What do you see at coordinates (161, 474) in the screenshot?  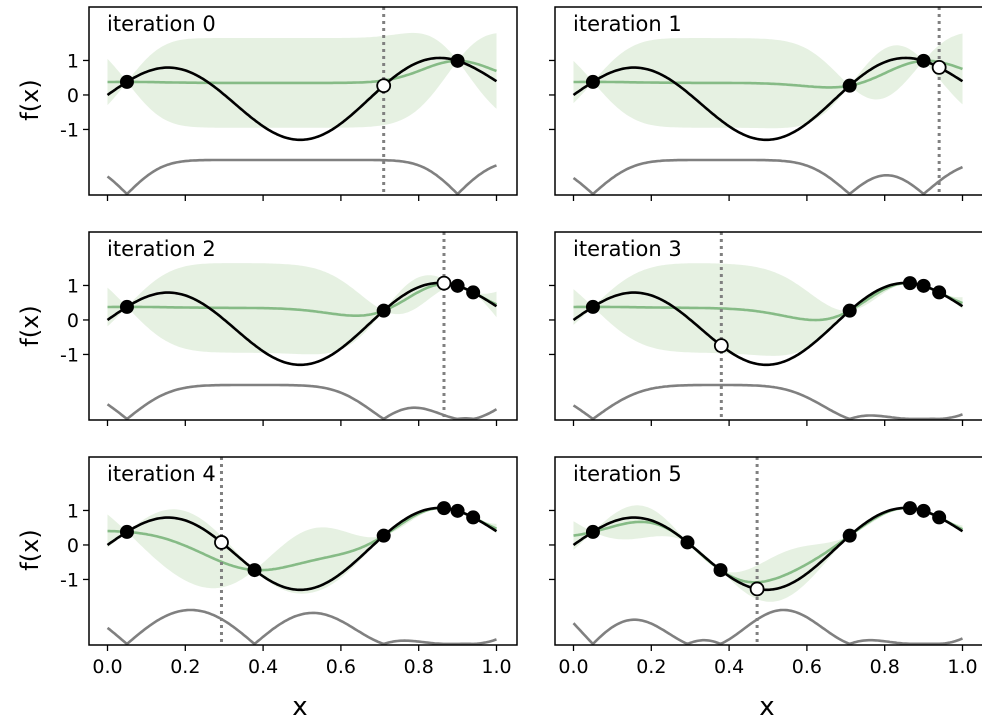 I see `panel-title: iteration 4` at bounding box center [161, 474].